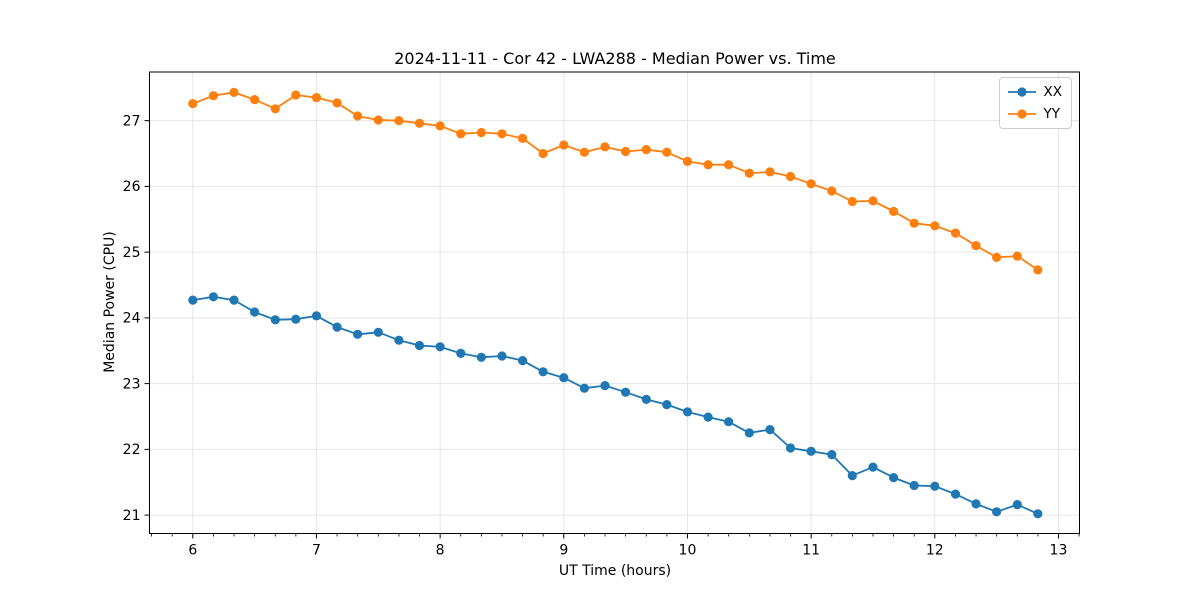 Image resolution: width=1200 pixels, height=600 pixels. I want to click on y-tick-label: 25, so click(132, 253).